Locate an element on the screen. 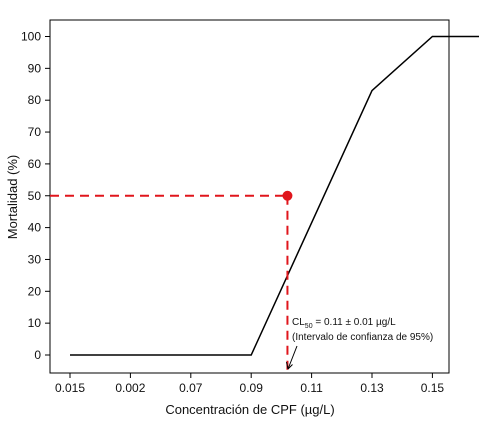 The image size is (479, 435). annotation-line-2: (Intervalo de confianza de 95%) is located at coordinates (362, 337).